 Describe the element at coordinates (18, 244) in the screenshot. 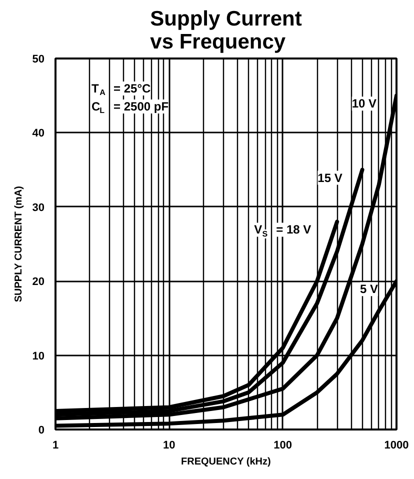

I see `y-axis-title: SUPPLY CURRENT (mA)` at that location.